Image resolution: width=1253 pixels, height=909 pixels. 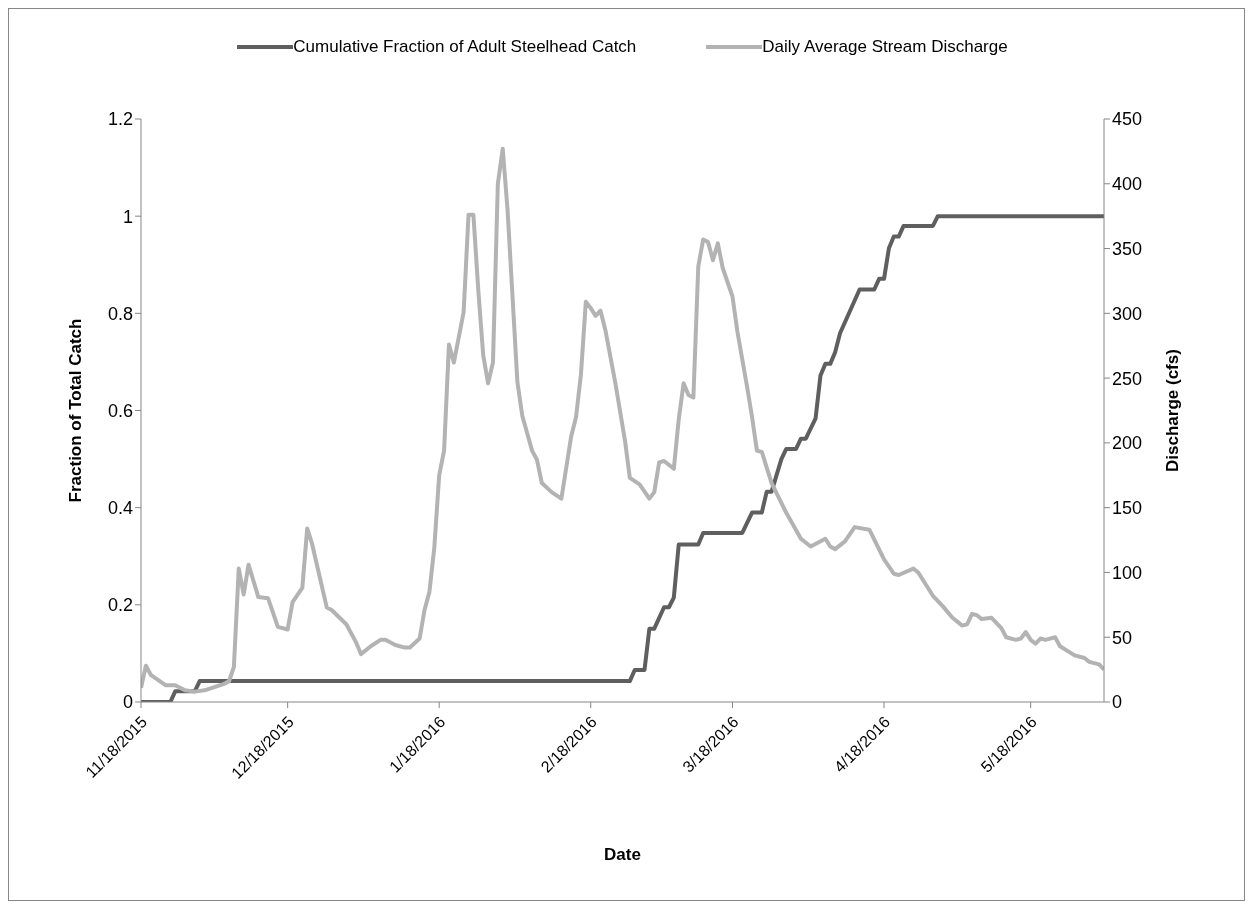 What do you see at coordinates (1127, 119) in the screenshot?
I see `y2-tick-label: 450` at bounding box center [1127, 119].